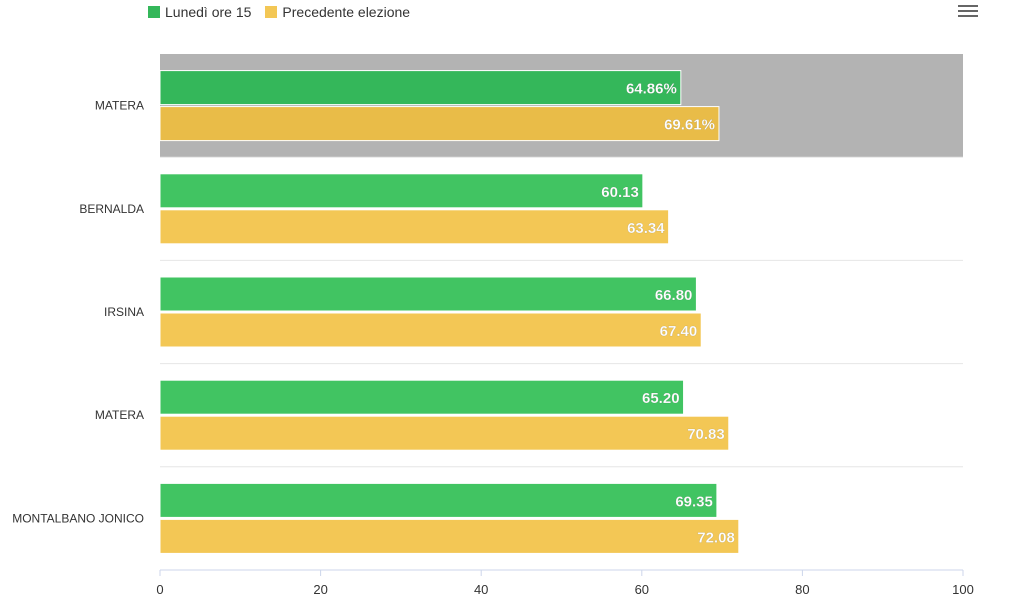 The width and height of the screenshot is (1024, 600). I want to click on category-label: MONTALBANO JONICO, so click(78, 518).